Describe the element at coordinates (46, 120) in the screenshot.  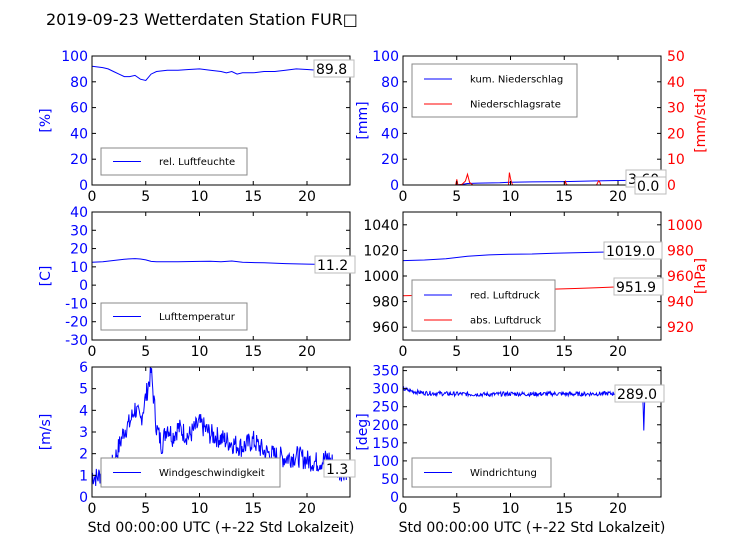
I see `y-axis-label: [%]` at that location.